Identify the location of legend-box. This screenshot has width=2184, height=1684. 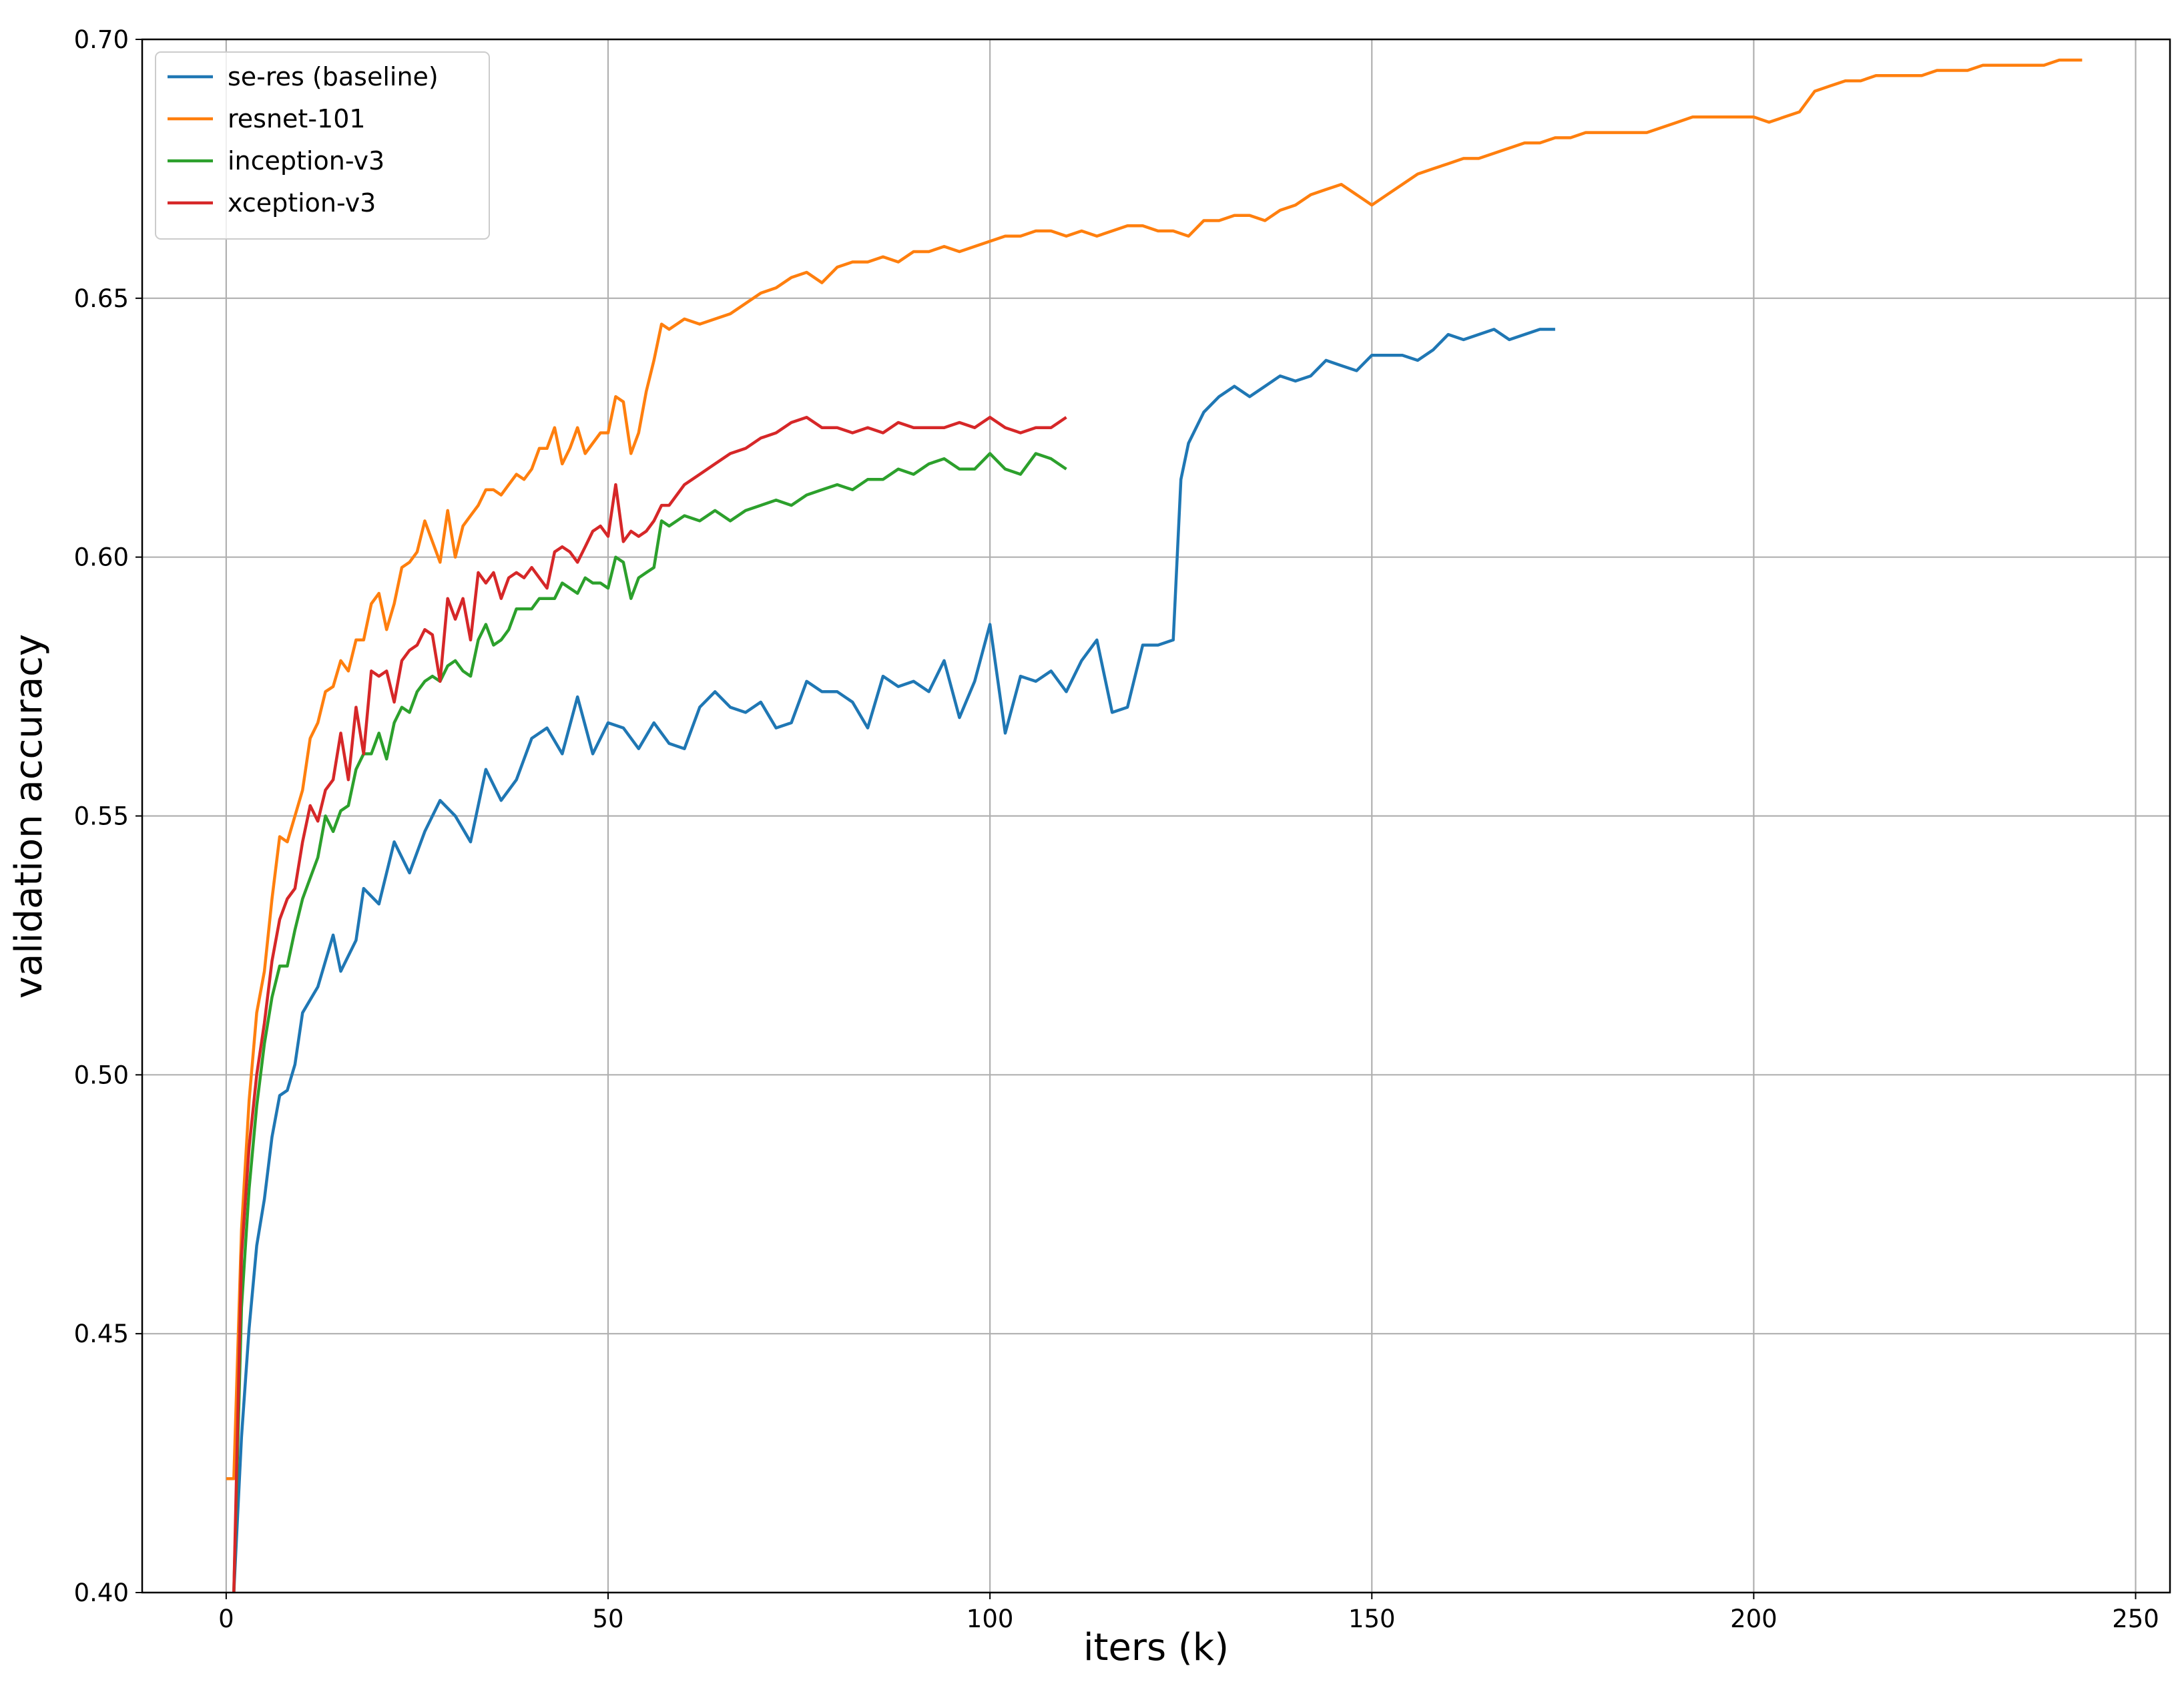
(322, 145).